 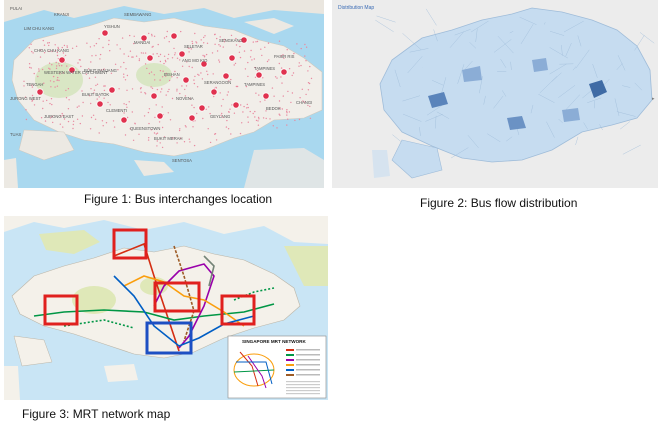 What do you see at coordinates (95, 94) in the screenshot?
I see `map-label: BUKIT BATOK` at bounding box center [95, 94].